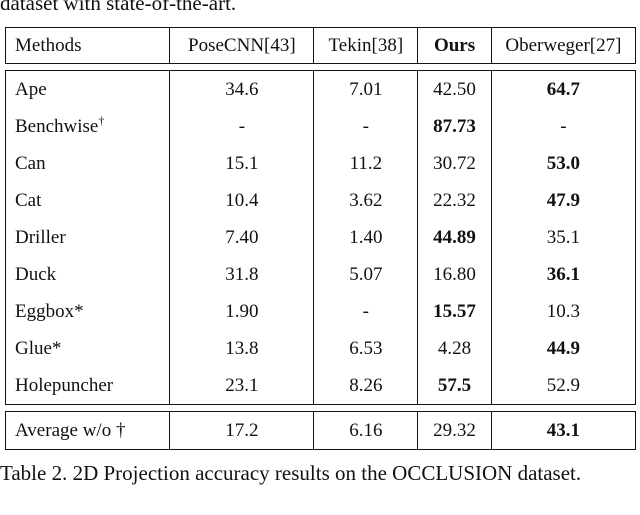 This screenshot has width=640, height=515. What do you see at coordinates (454, 45) in the screenshot?
I see `header-ours: Ours` at bounding box center [454, 45].